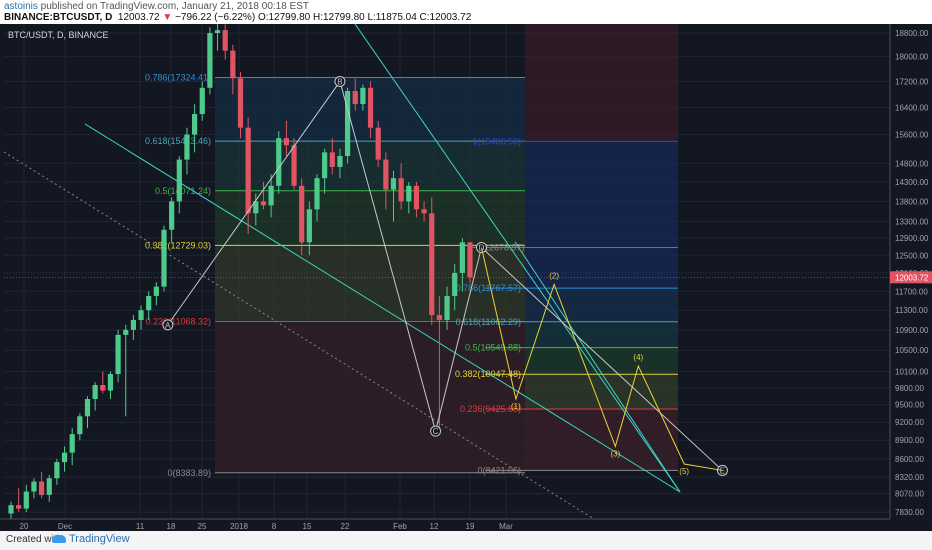 This screenshot has height=550, width=932. What do you see at coordinates (167, 17) in the screenshot?
I see `down-arrow-icon: ▼` at bounding box center [167, 17].